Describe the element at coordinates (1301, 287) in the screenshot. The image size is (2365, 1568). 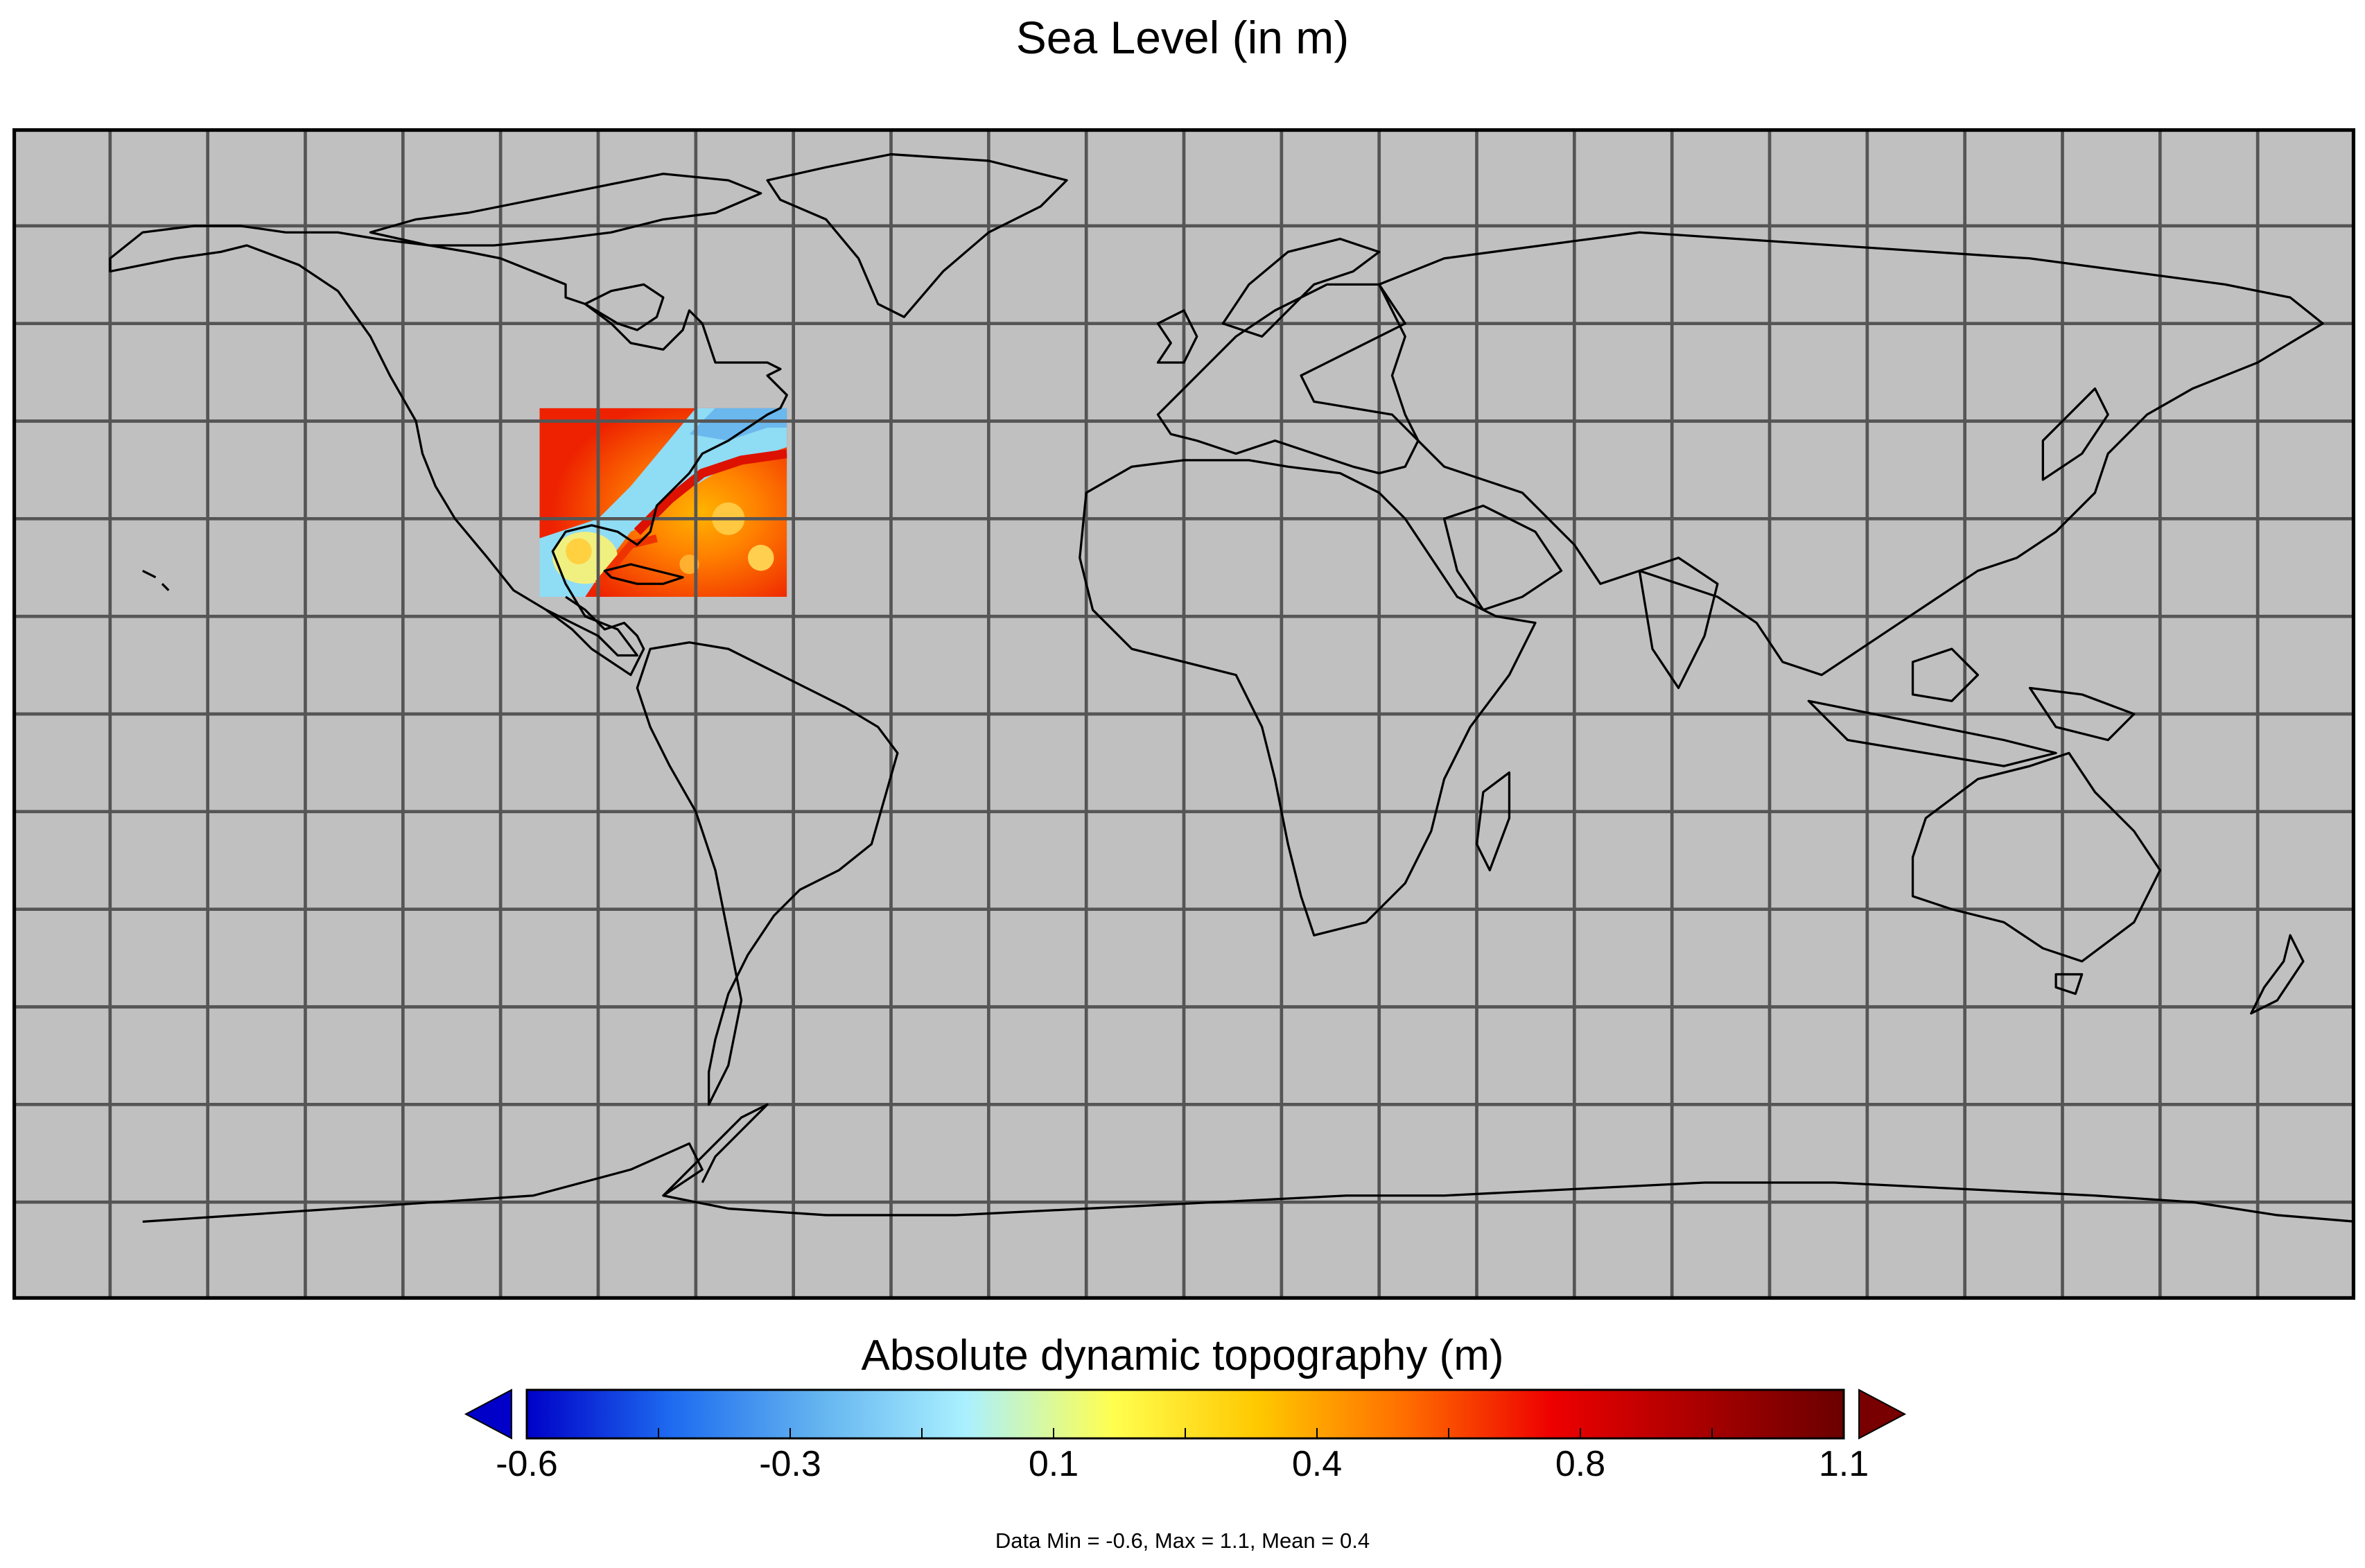
I see `scandinavia-coast` at that location.